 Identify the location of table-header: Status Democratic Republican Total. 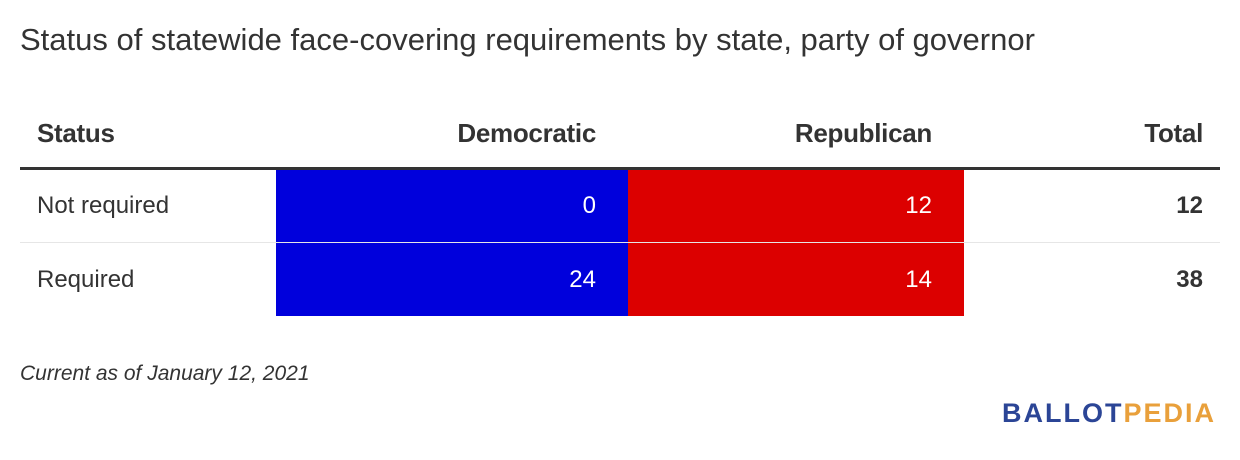
(620, 135).